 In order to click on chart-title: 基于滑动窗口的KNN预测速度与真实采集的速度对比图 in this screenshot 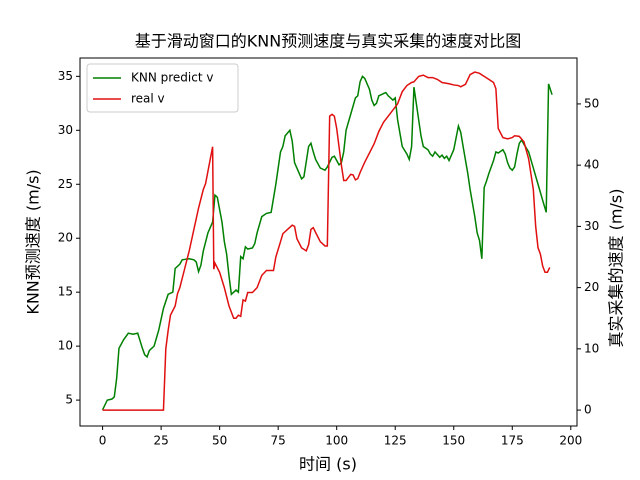, I will do `click(328, 41)`.